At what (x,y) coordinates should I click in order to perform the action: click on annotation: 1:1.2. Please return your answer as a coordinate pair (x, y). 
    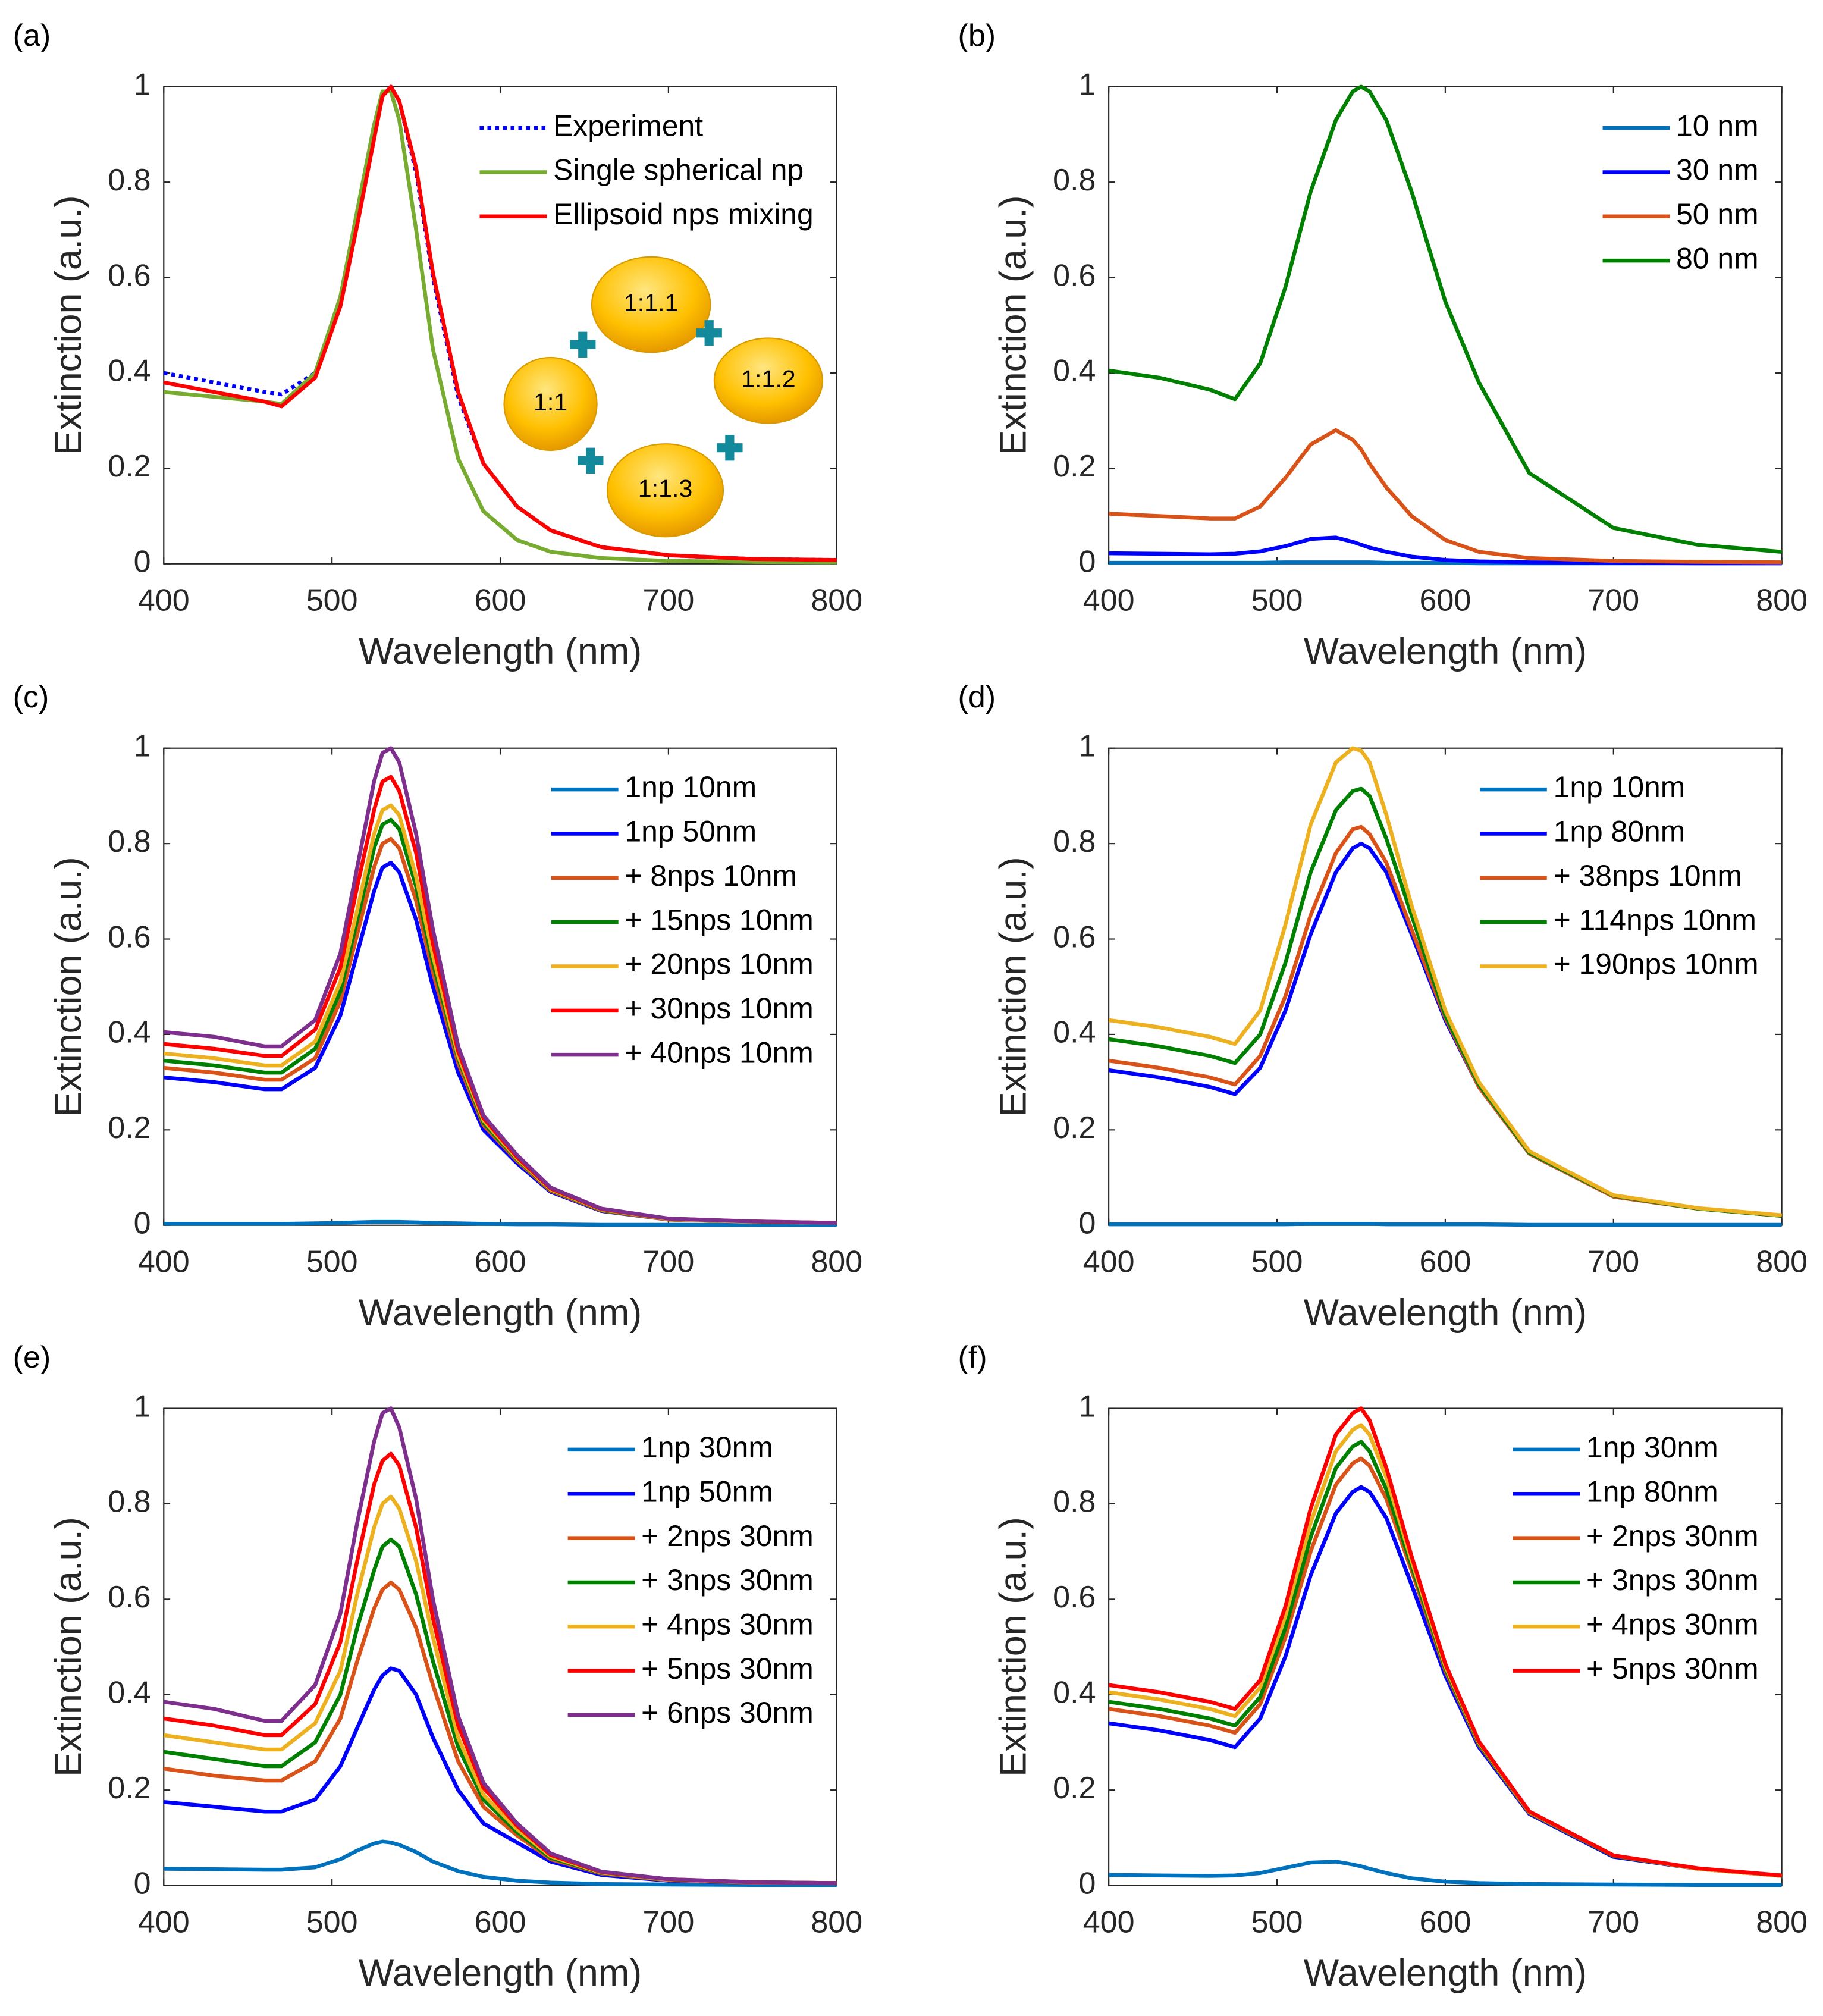
    Looking at the image, I should click on (769, 379).